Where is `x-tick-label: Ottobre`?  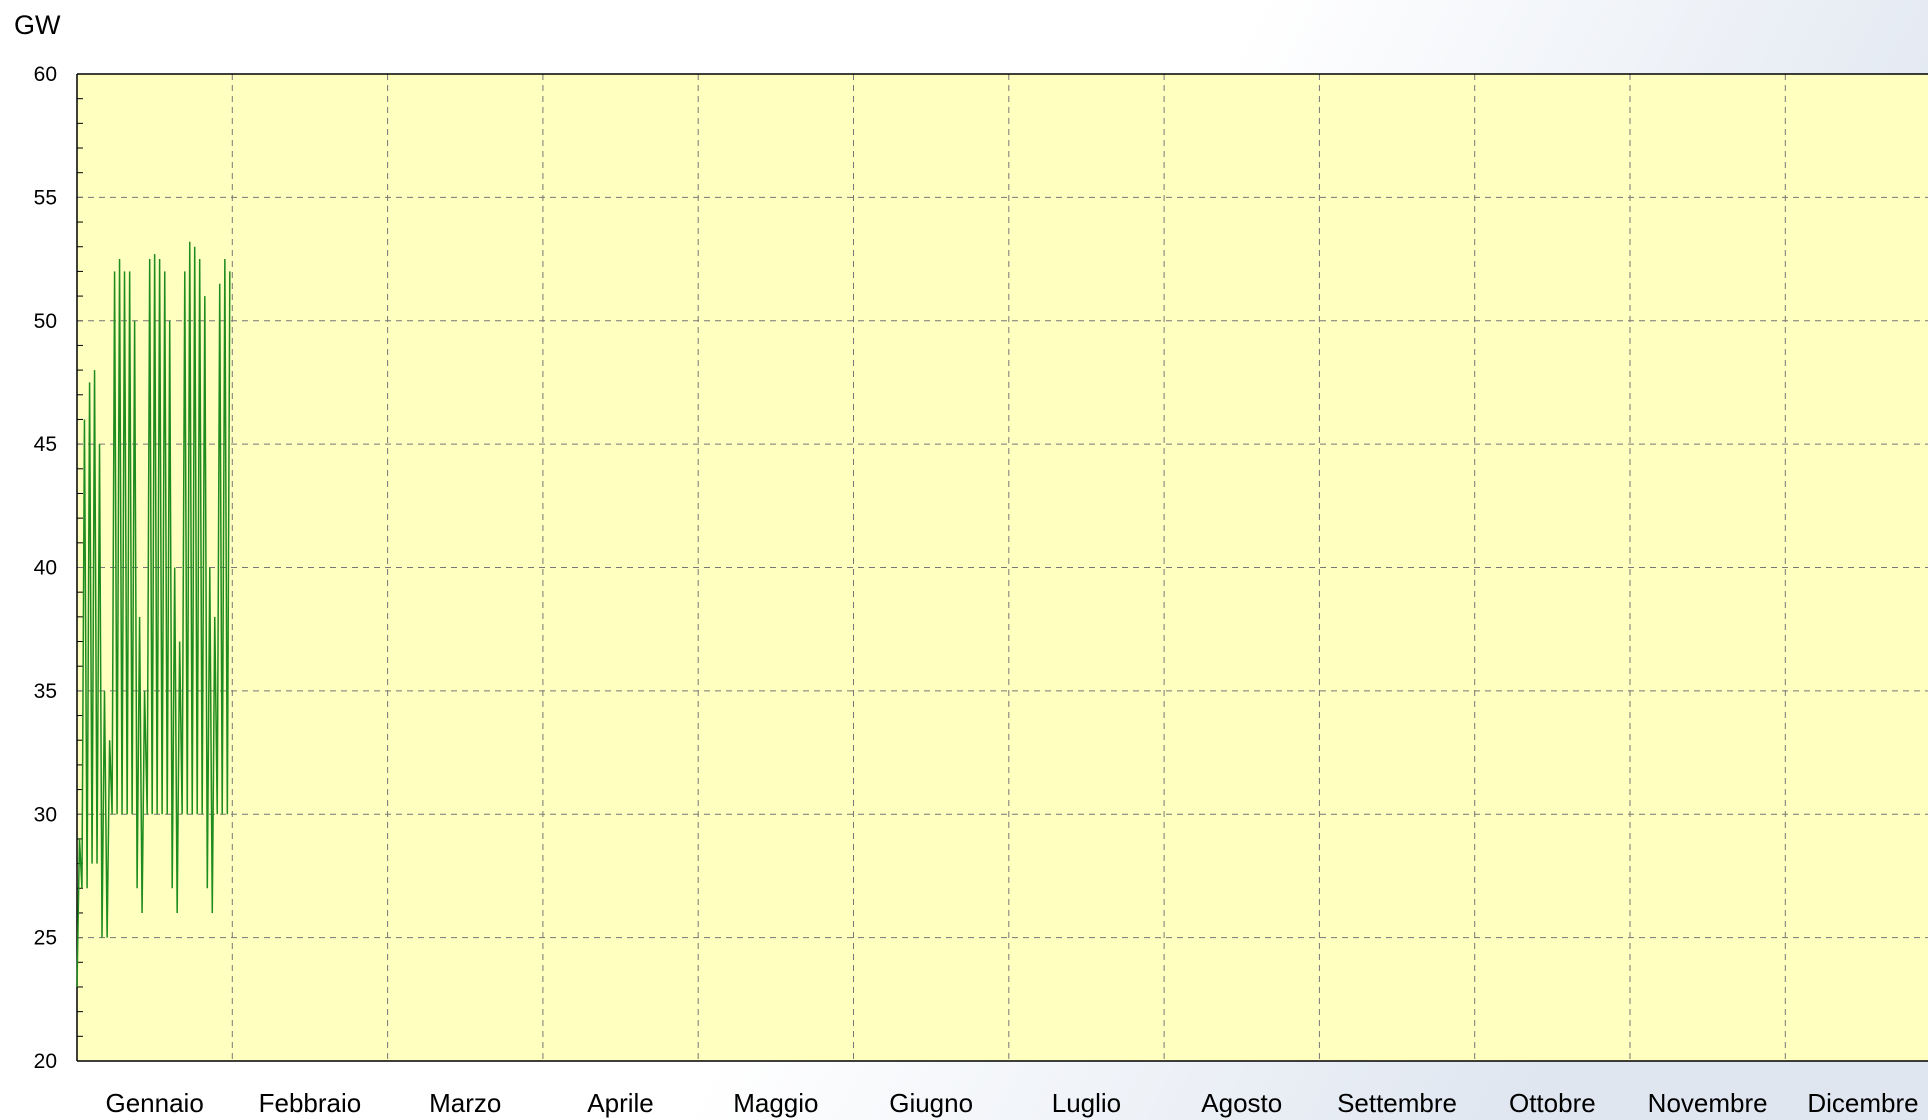 x-tick-label: Ottobre is located at coordinates (1552, 1103).